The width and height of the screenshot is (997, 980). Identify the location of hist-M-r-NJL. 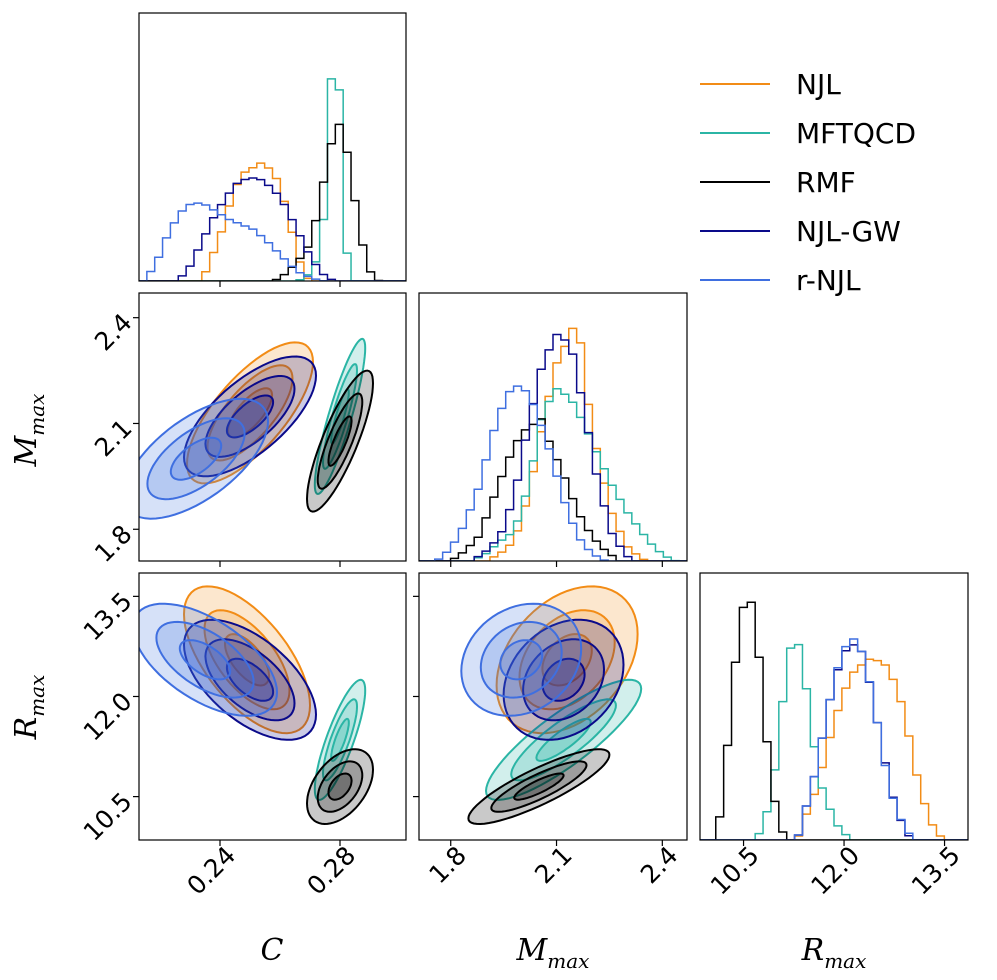
(553, 473).